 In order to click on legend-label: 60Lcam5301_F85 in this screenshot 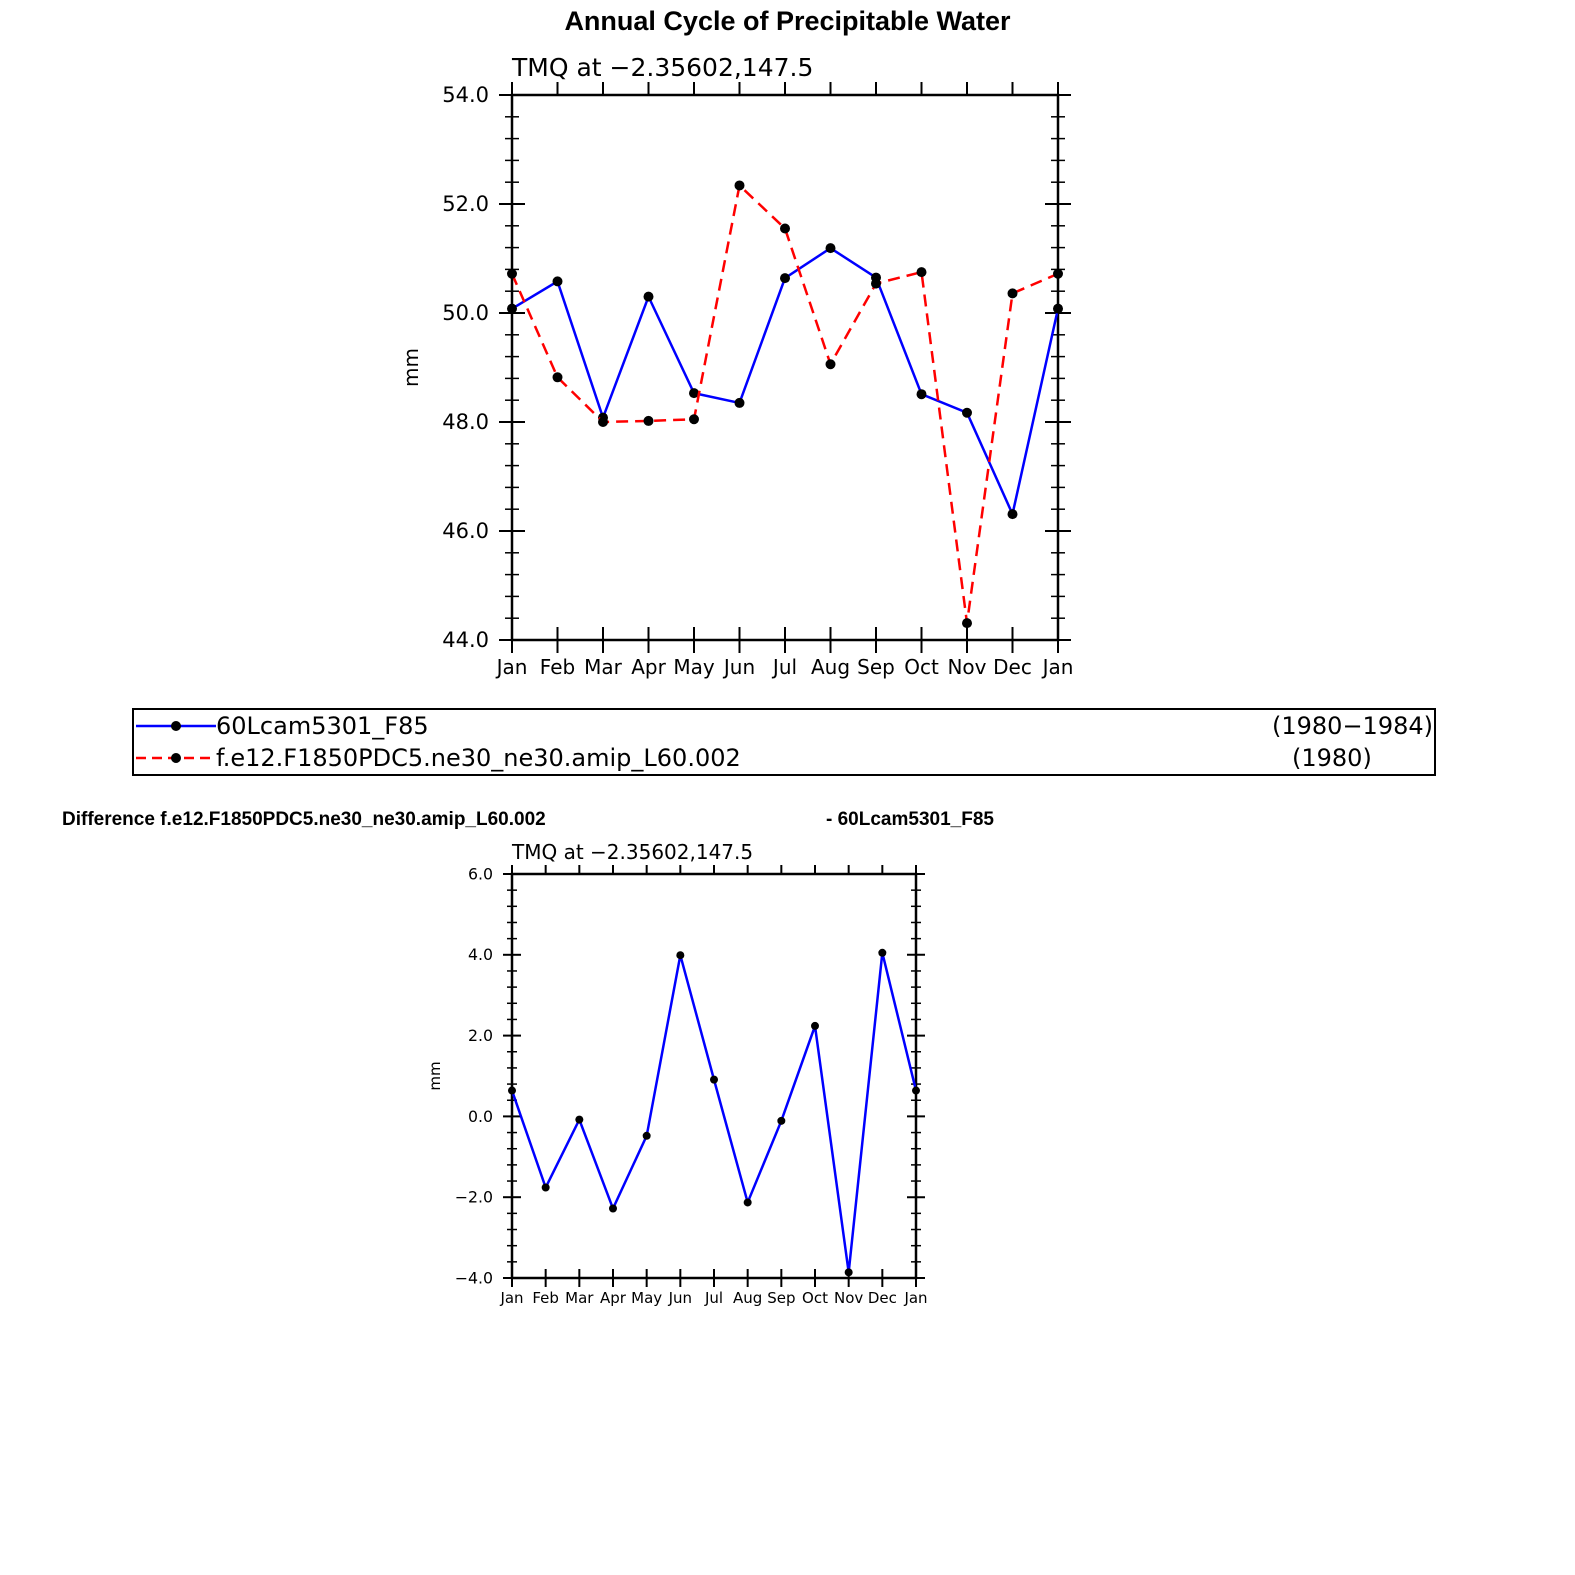, I will do `click(322, 726)`.